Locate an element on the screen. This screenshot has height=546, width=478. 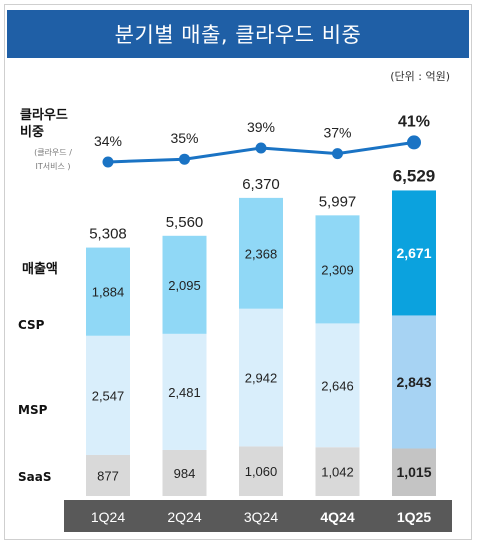
cloud-ratio-label-3Q24: 39% is located at coordinates (261, 127).